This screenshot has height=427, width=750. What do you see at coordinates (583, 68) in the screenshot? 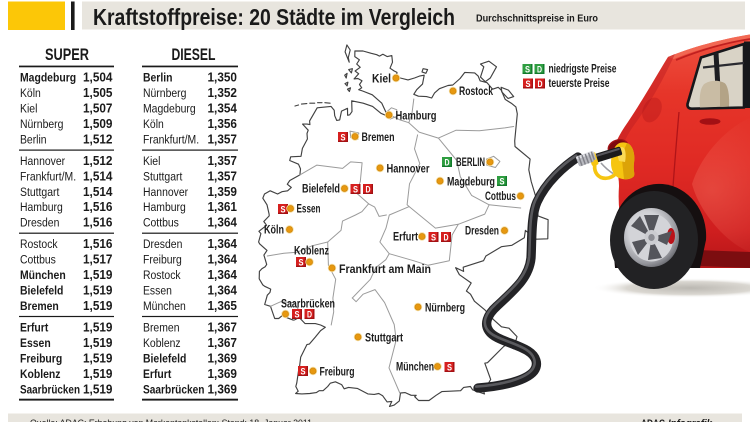
I see `svg-text: niedrigste Preise` at bounding box center [583, 68].